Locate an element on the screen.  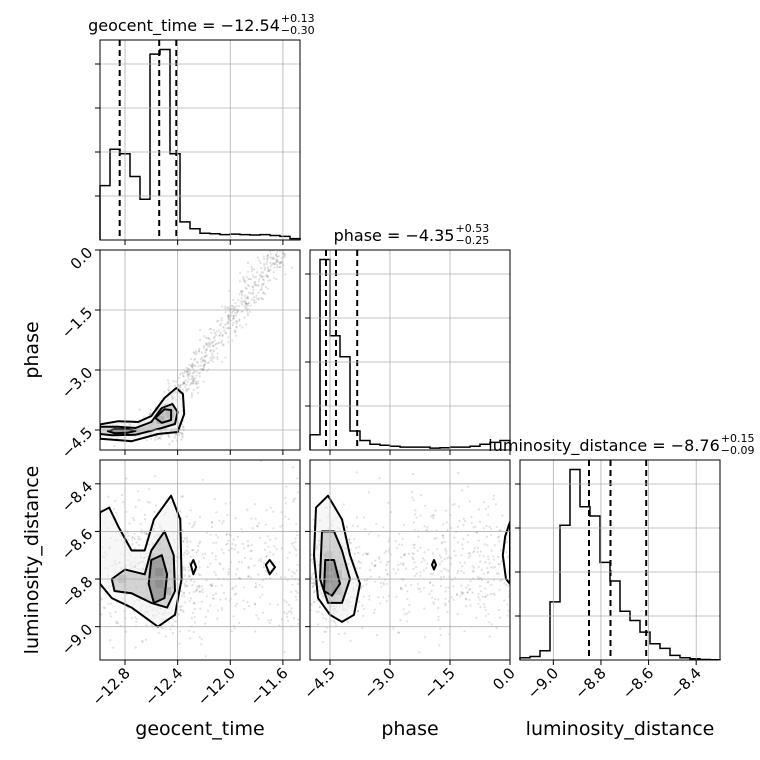
contour-group is located at coordinates (188, 561).